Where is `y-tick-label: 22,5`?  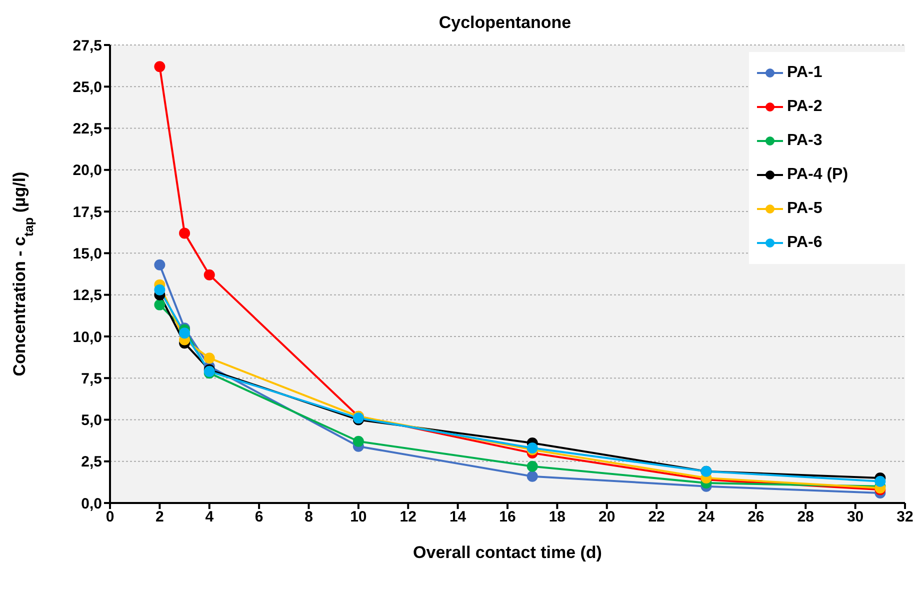
y-tick-label: 22,5 is located at coordinates (87, 129).